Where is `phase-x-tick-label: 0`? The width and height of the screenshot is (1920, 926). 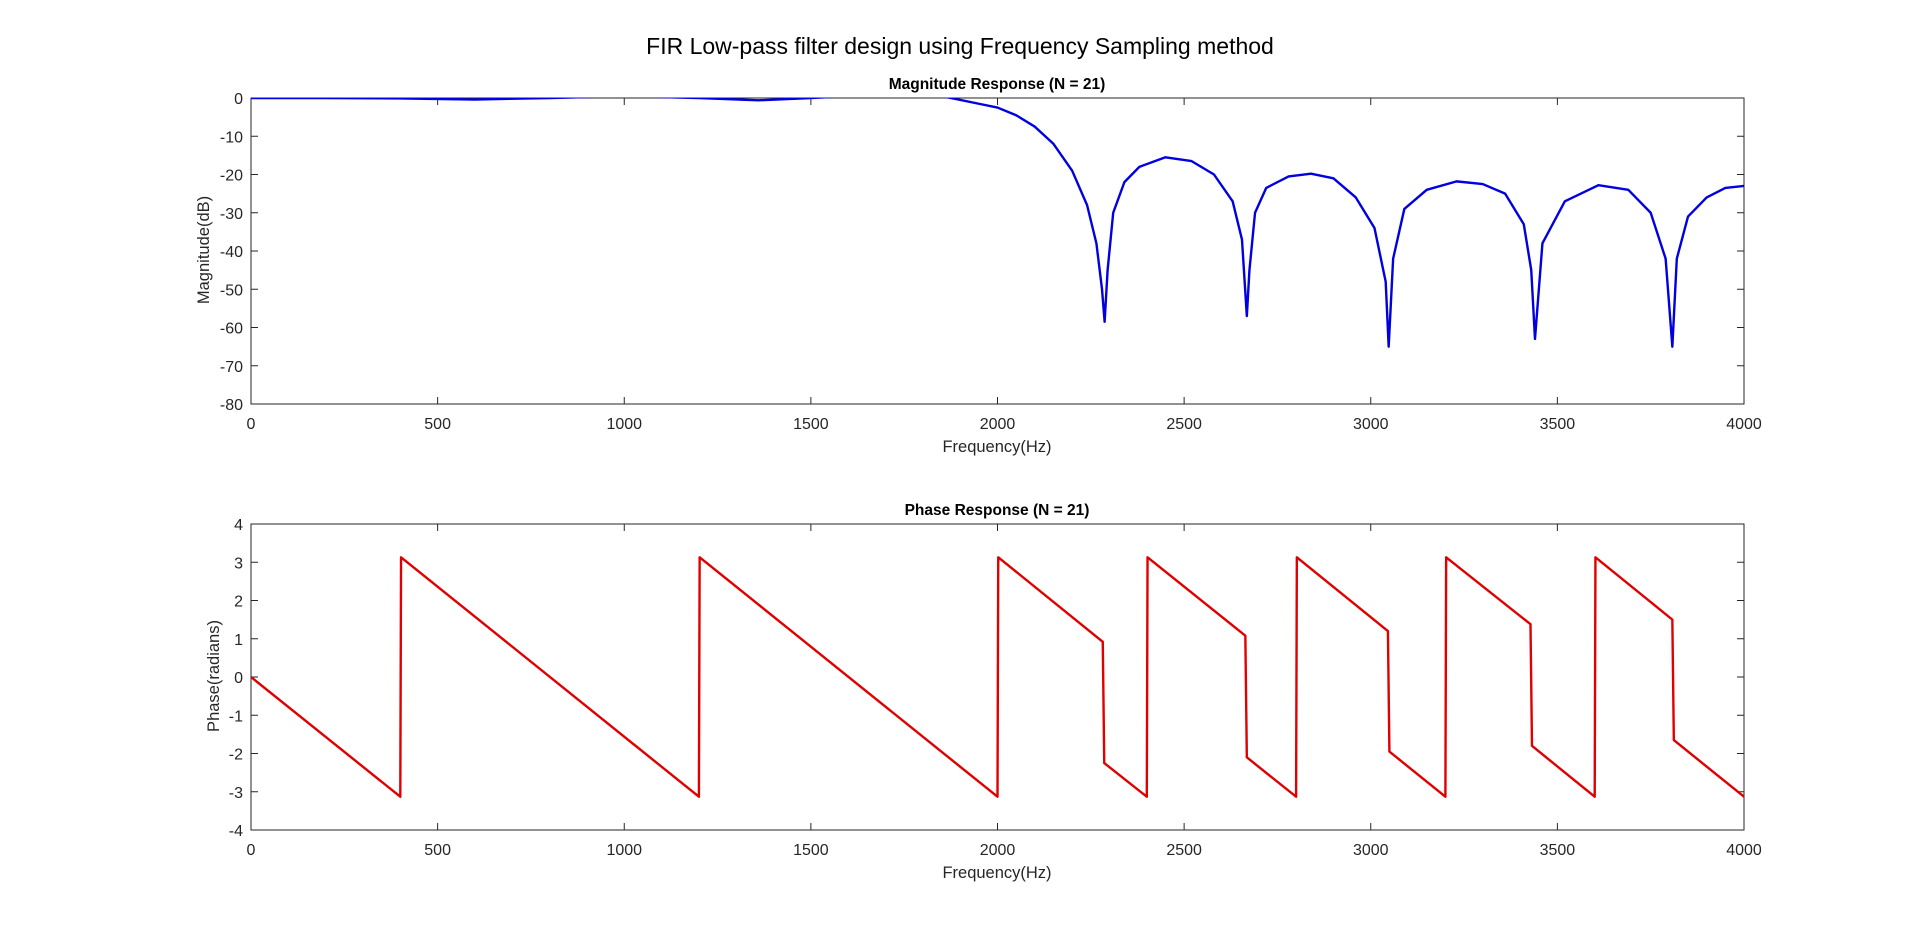 phase-x-tick-label: 0 is located at coordinates (251, 850).